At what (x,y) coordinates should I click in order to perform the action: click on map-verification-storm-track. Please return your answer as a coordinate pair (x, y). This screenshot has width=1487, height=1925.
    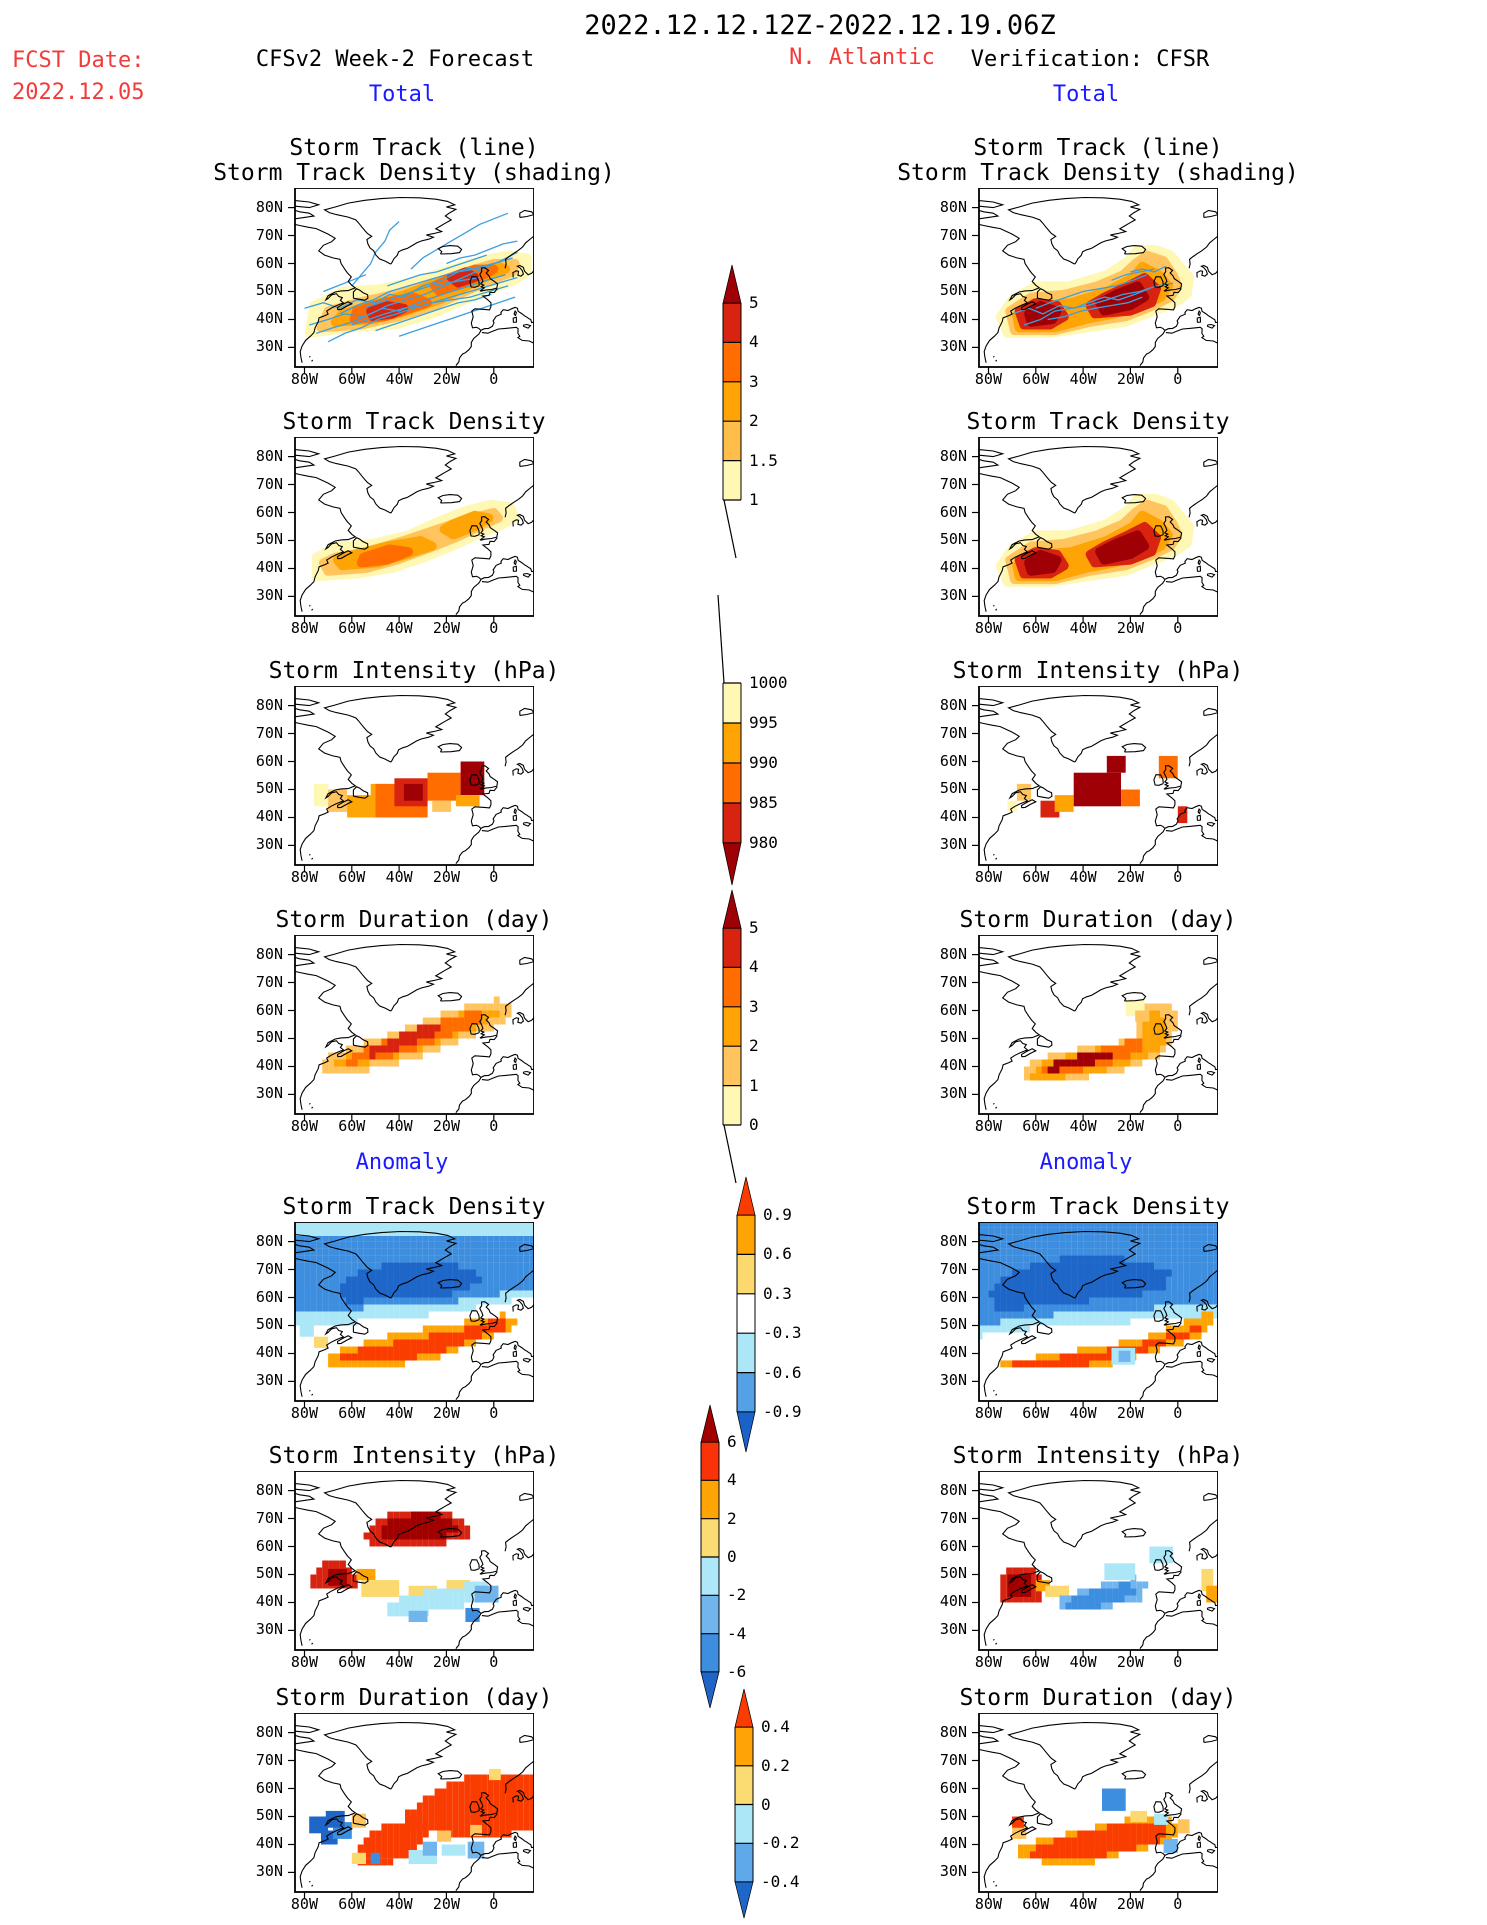
    Looking at the image, I should click on (1095, 281).